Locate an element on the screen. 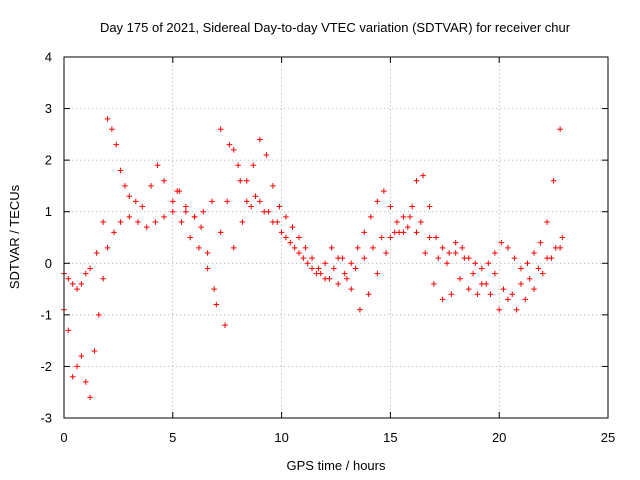 The width and height of the screenshot is (640, 480). y-tick-label: -1 is located at coordinates (46, 314).